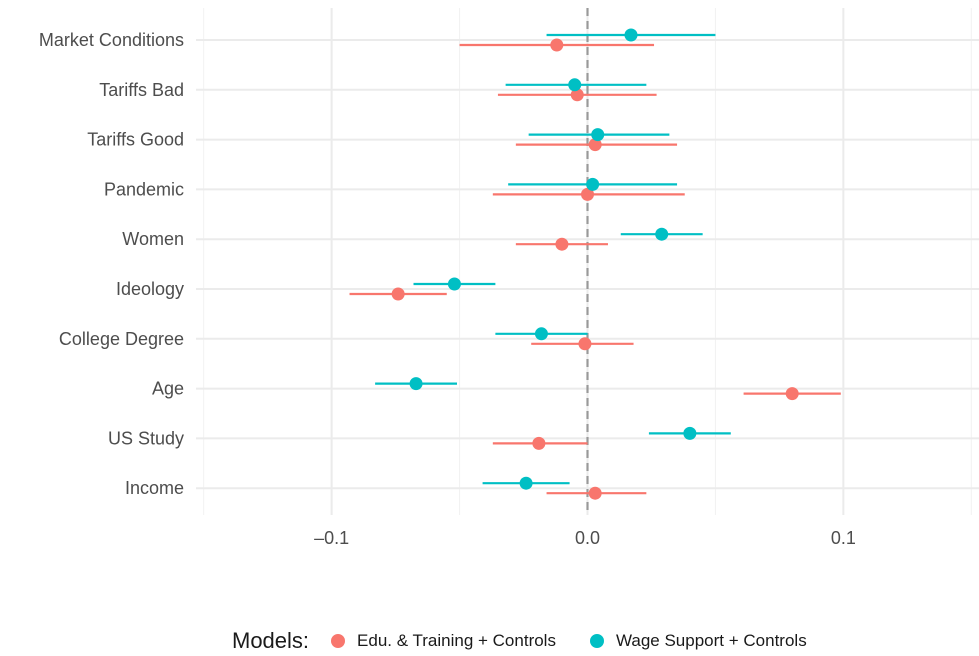 Image resolution: width=979 pixels, height=656 pixels. What do you see at coordinates (456, 640) in the screenshot?
I see `legend-label-edu-training: Edu. & Training + Controls` at bounding box center [456, 640].